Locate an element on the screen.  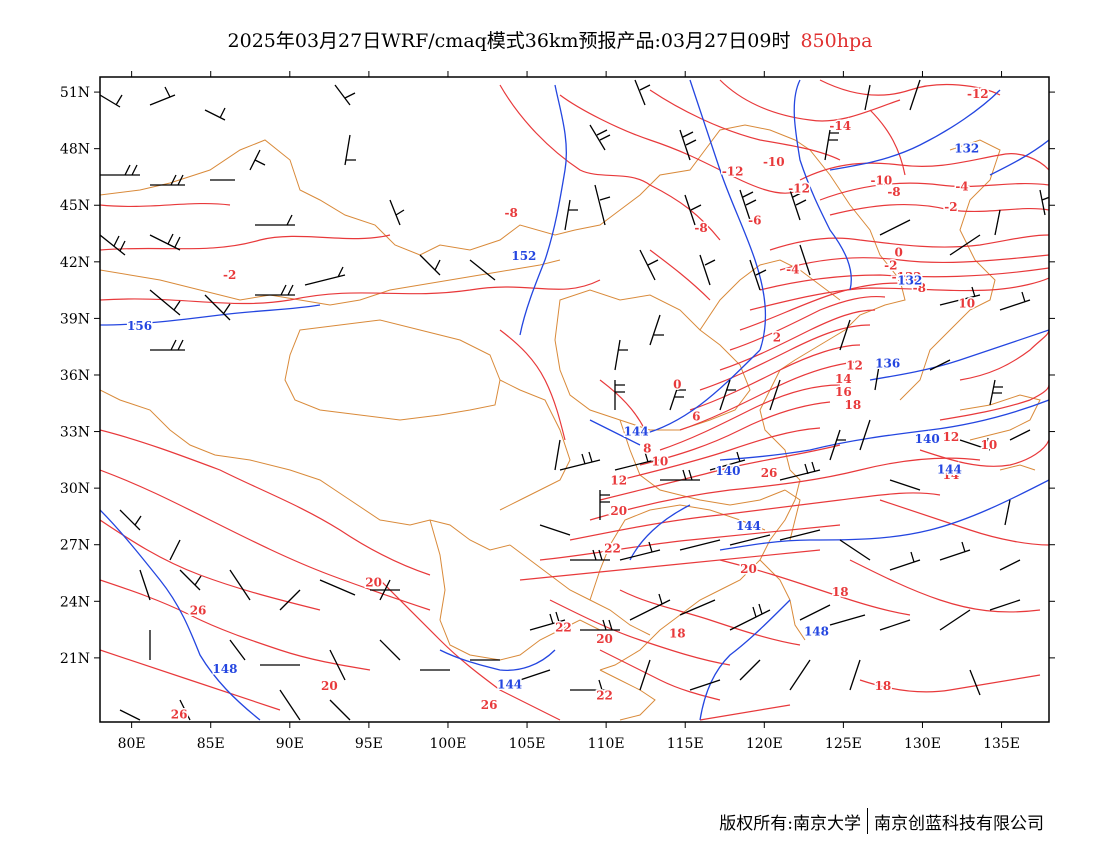
lat-label: 45N is located at coordinates (75, 206).